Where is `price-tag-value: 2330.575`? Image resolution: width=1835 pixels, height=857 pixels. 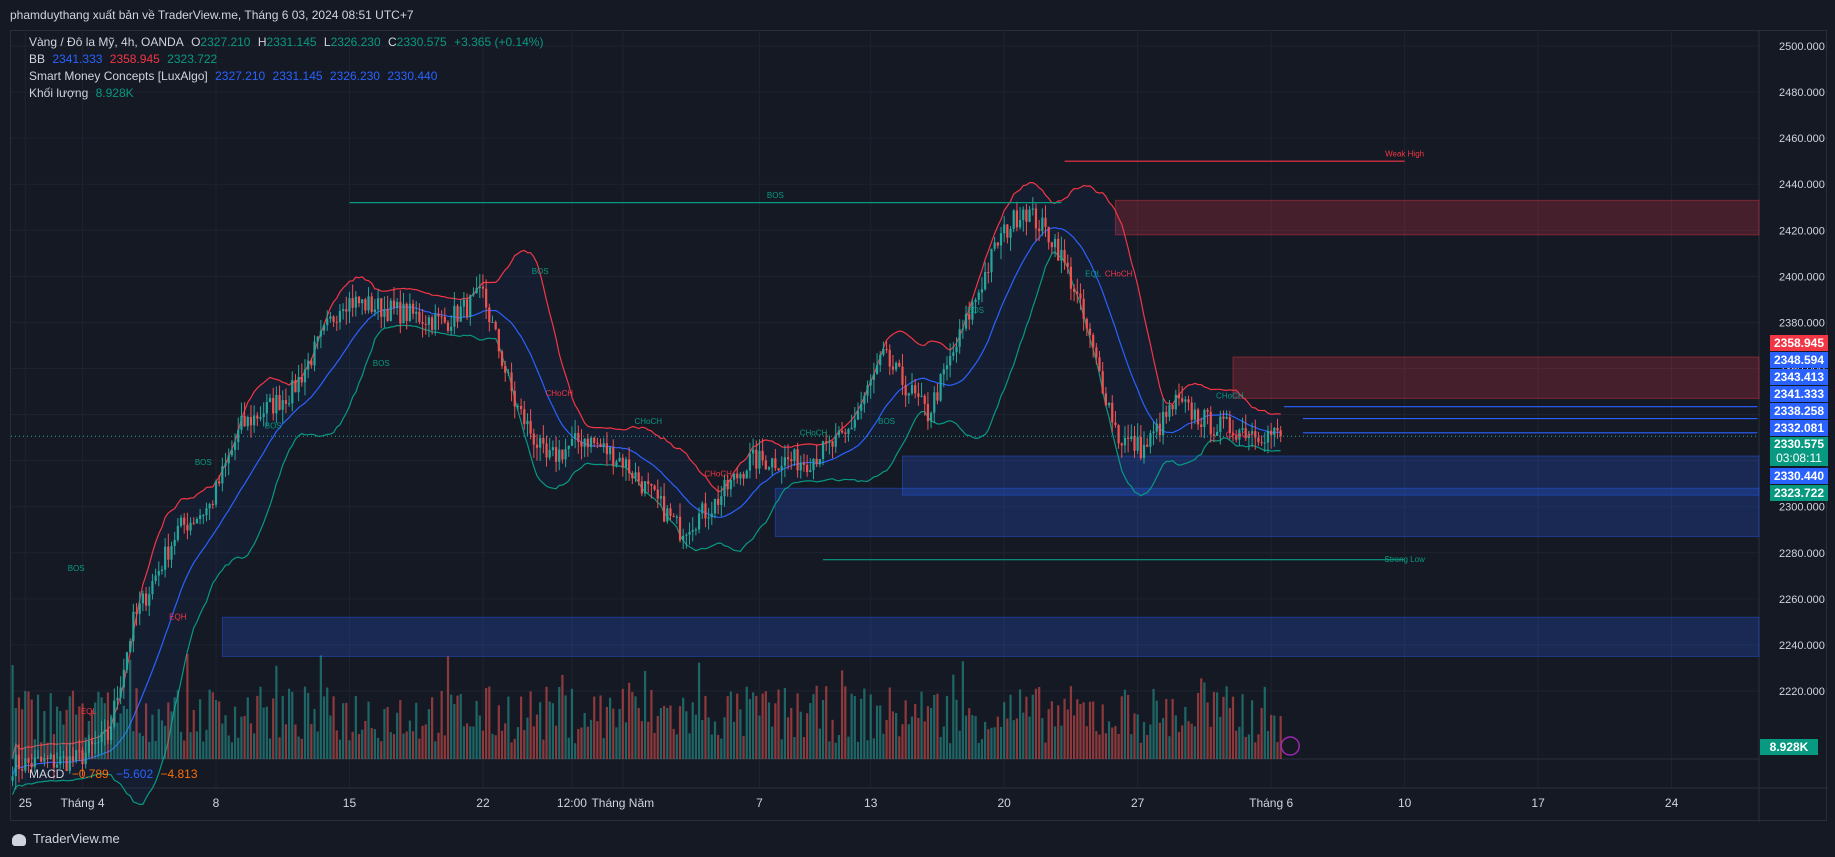
price-tag-value: 2330.575 is located at coordinates (1799, 444).